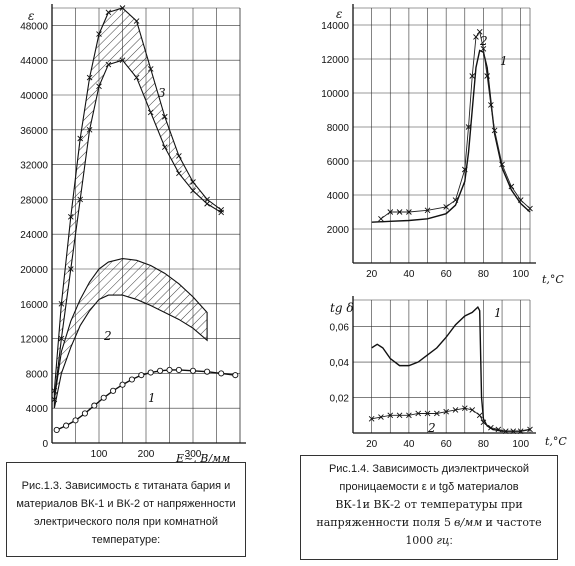 This screenshot has width=575, height=566. Describe the element at coordinates (340, 328) in the screenshot. I see `y-tick-label: 0,06` at that location.